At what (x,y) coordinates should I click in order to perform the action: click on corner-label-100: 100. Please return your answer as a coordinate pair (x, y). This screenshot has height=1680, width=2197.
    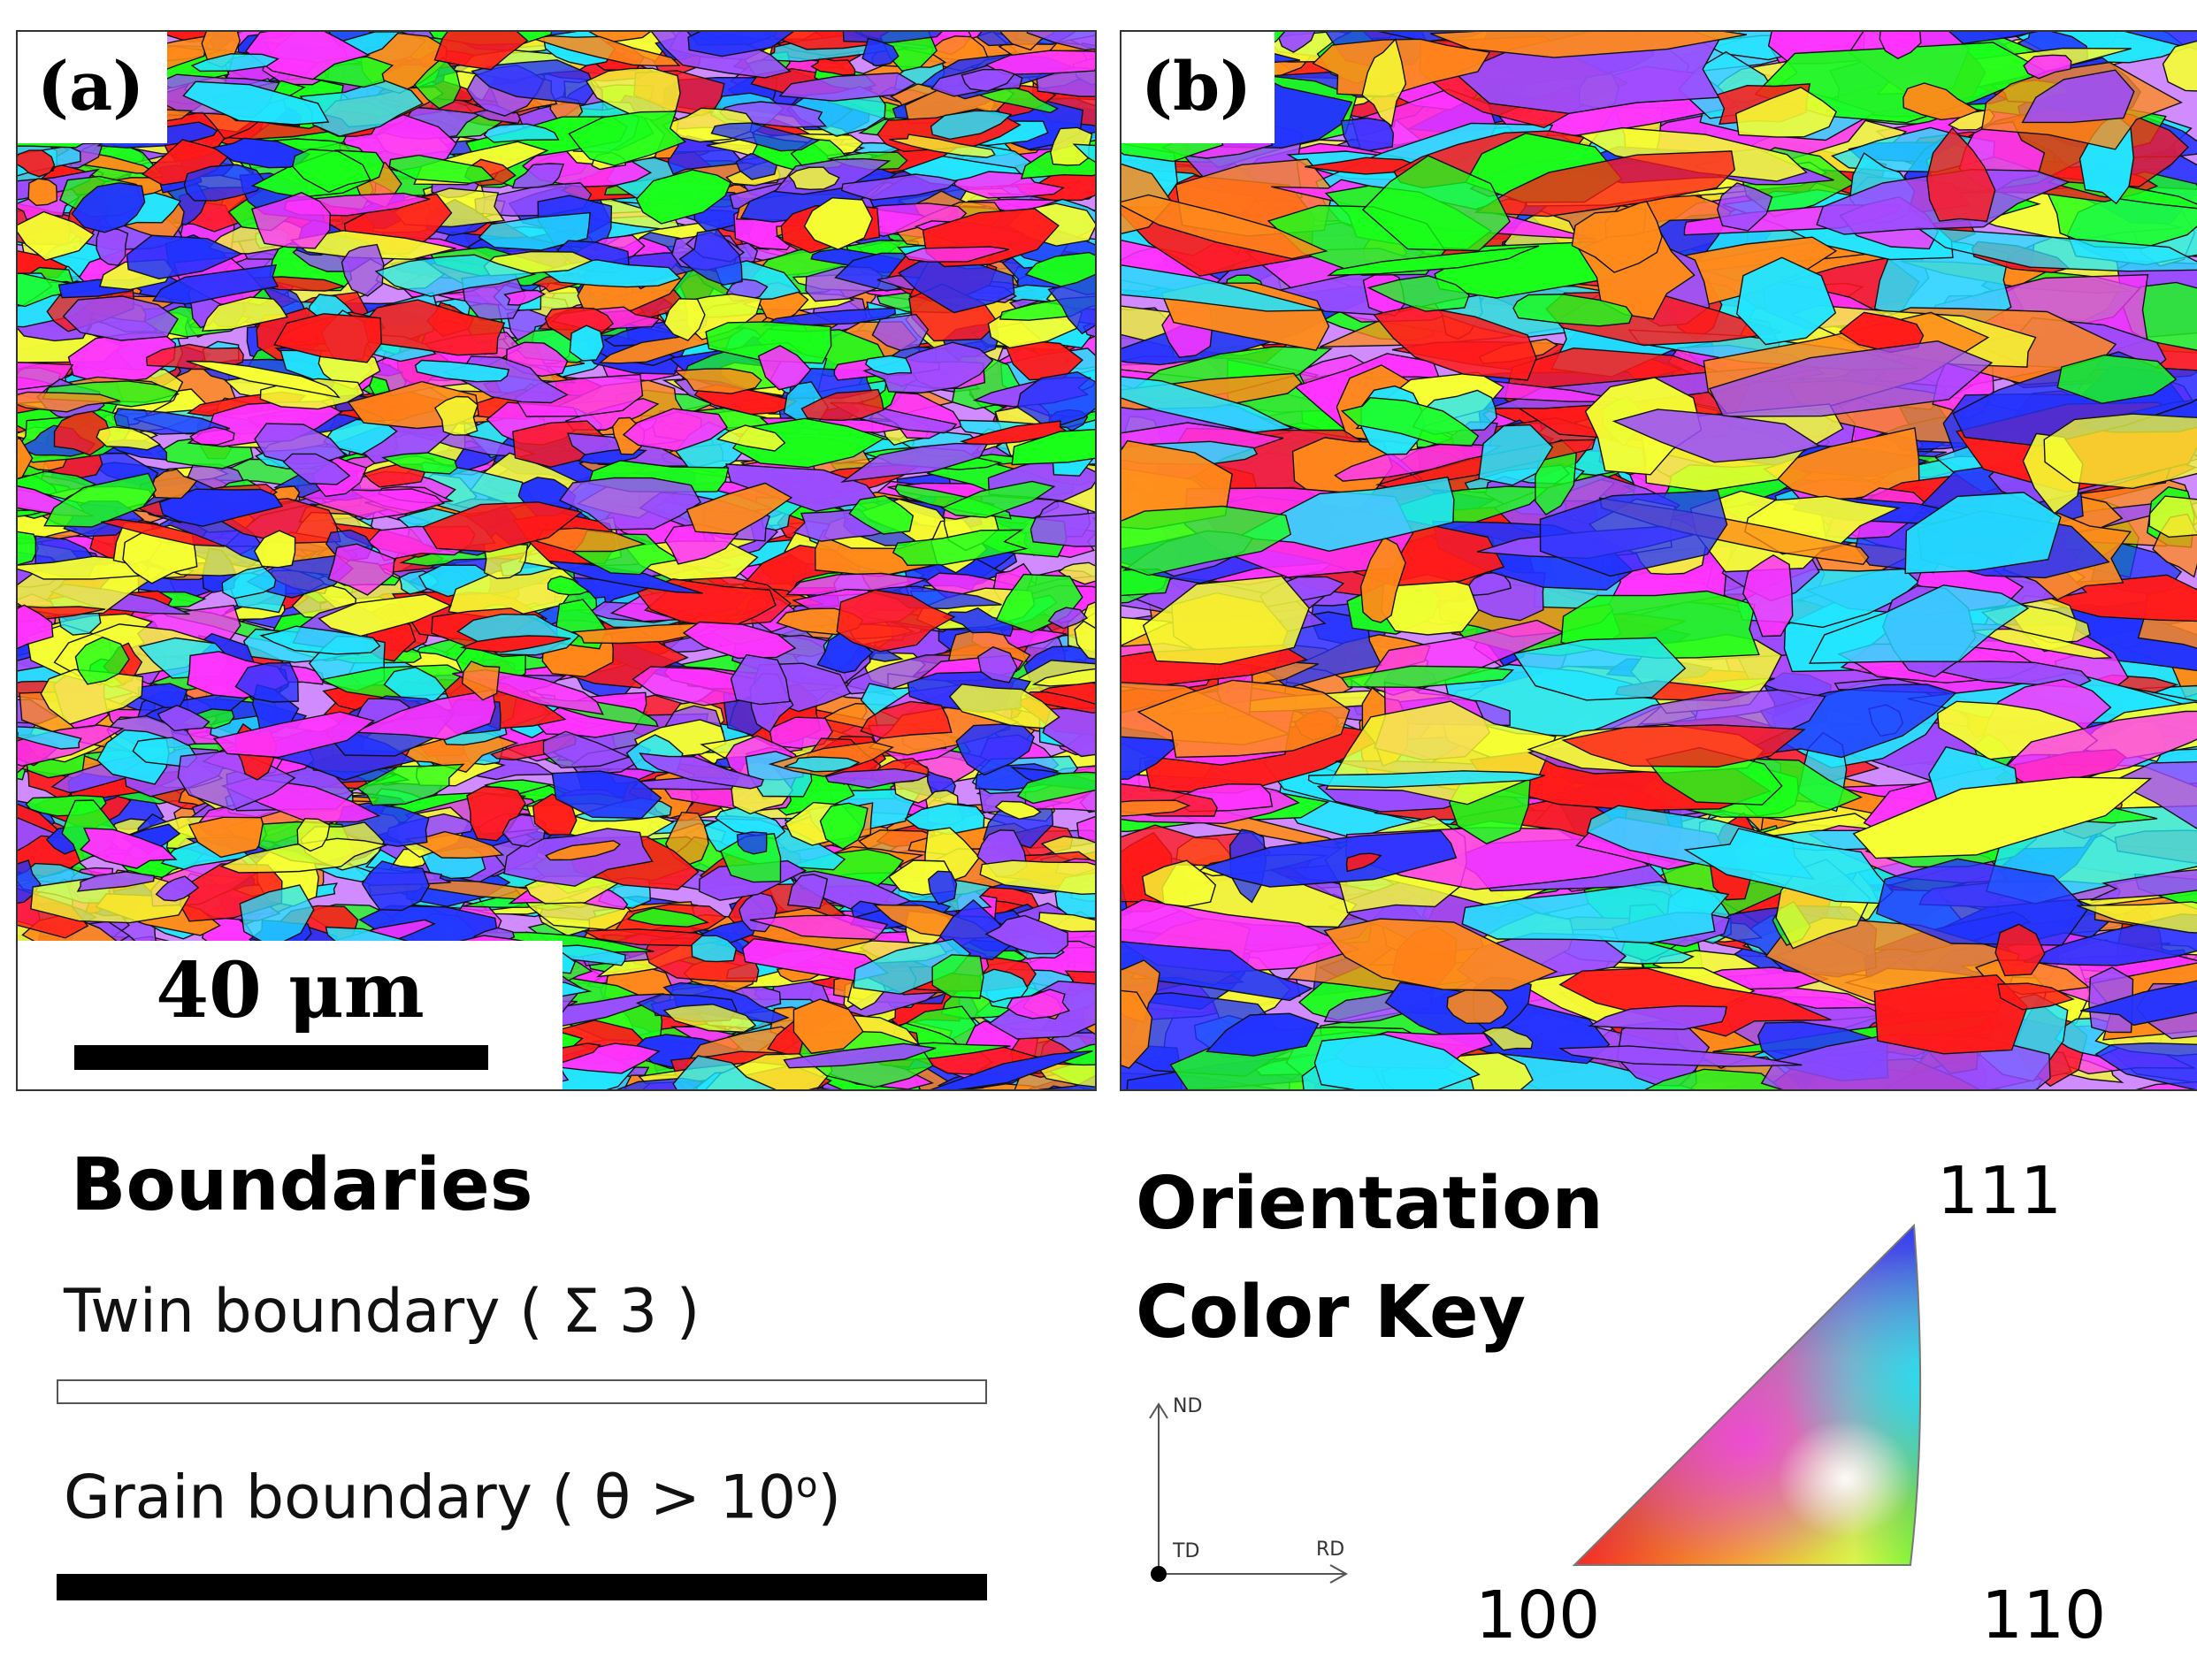
    Looking at the image, I should click on (1538, 1615).